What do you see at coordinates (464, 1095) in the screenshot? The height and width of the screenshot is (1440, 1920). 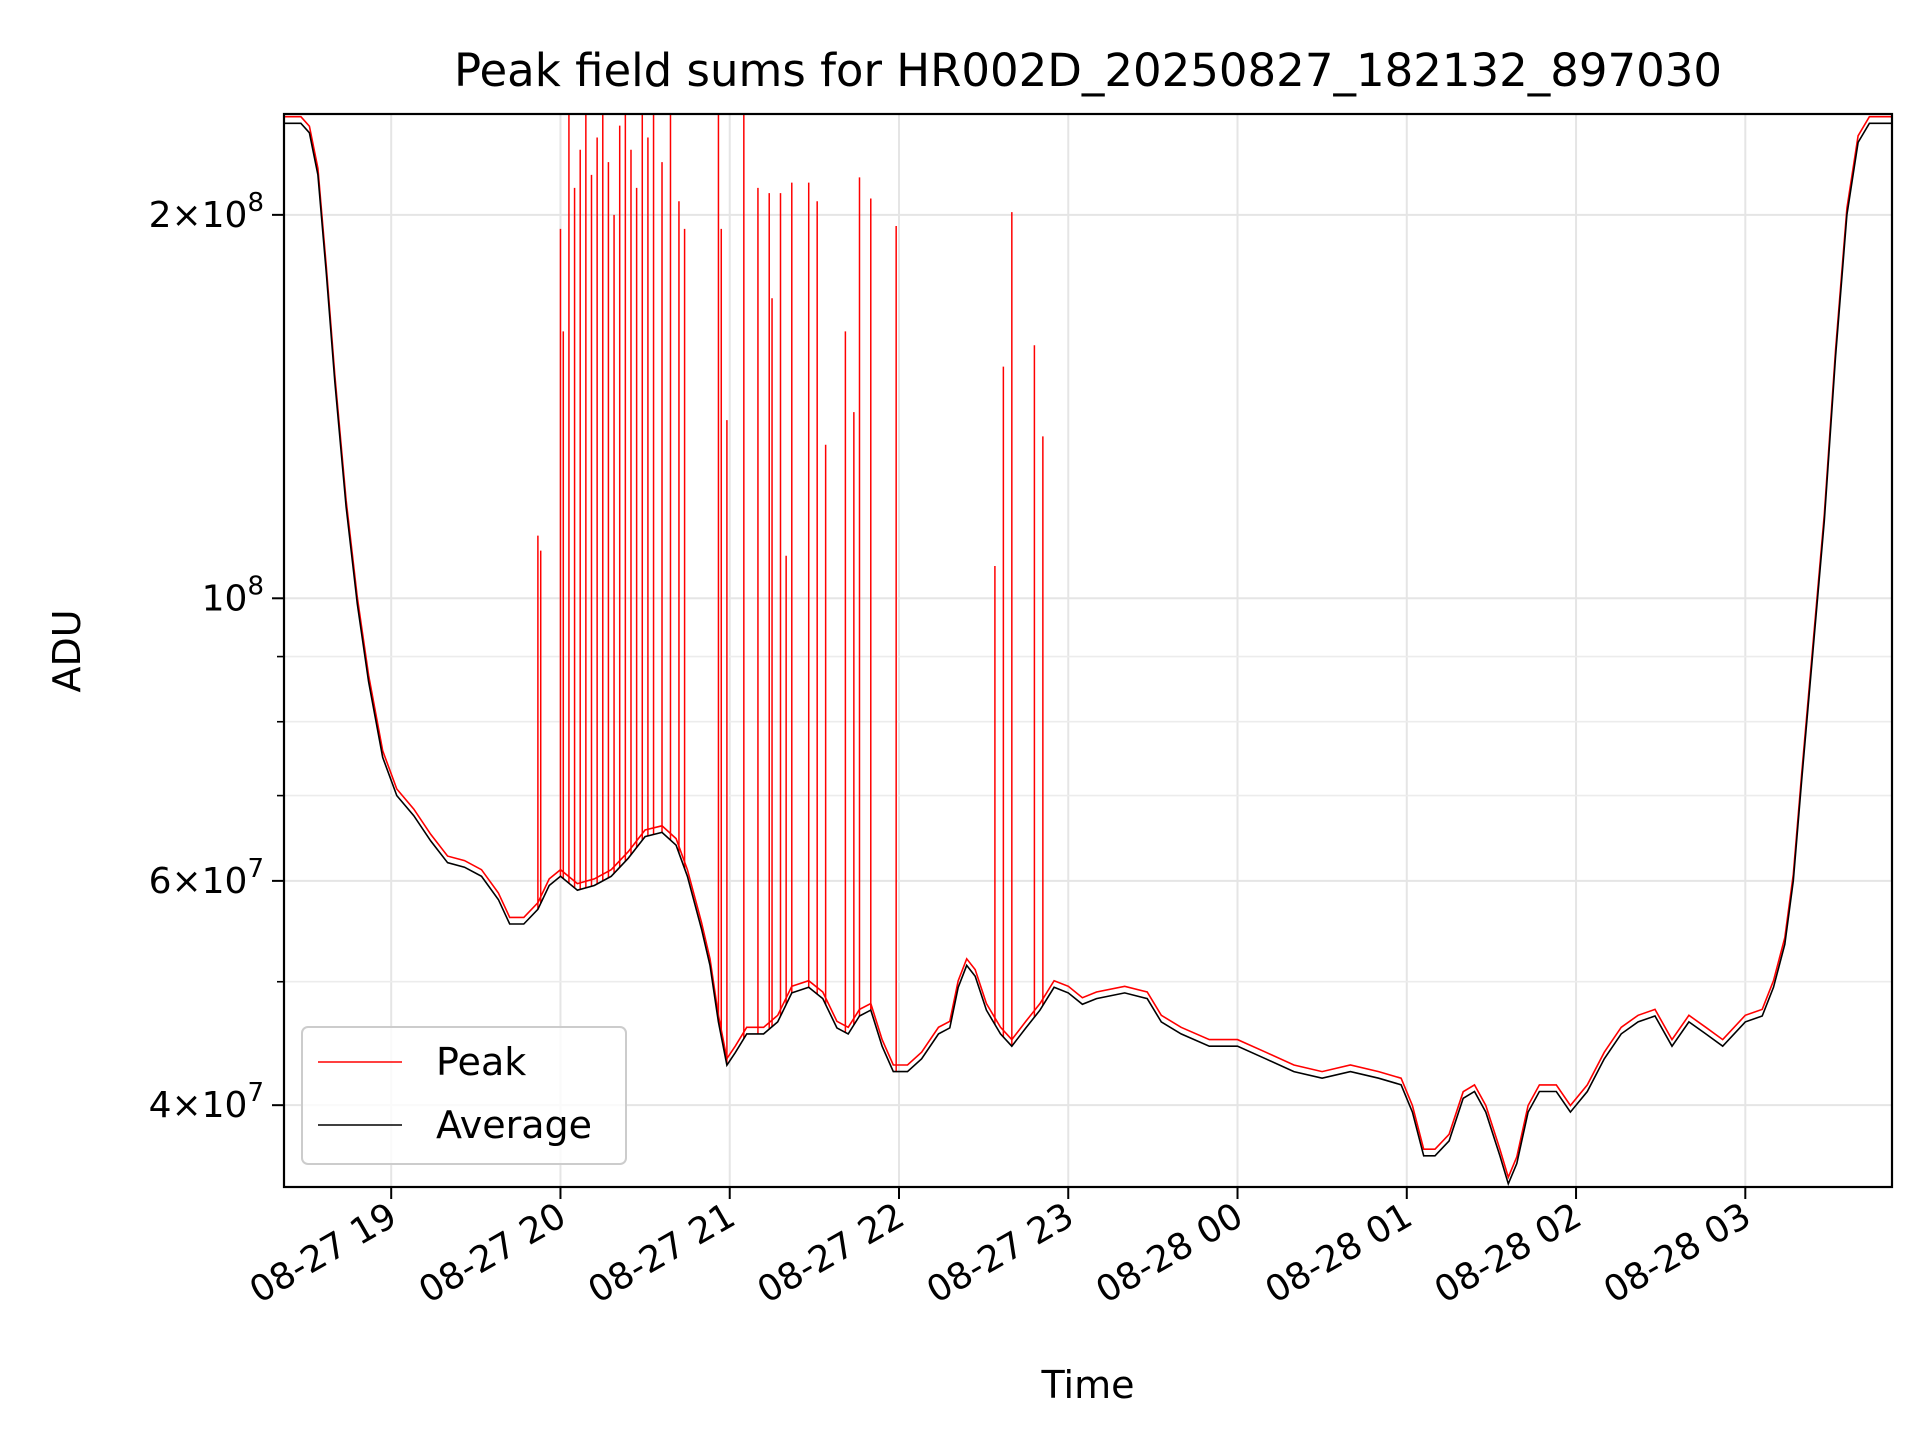 I see `legend: Peak Average` at bounding box center [464, 1095].